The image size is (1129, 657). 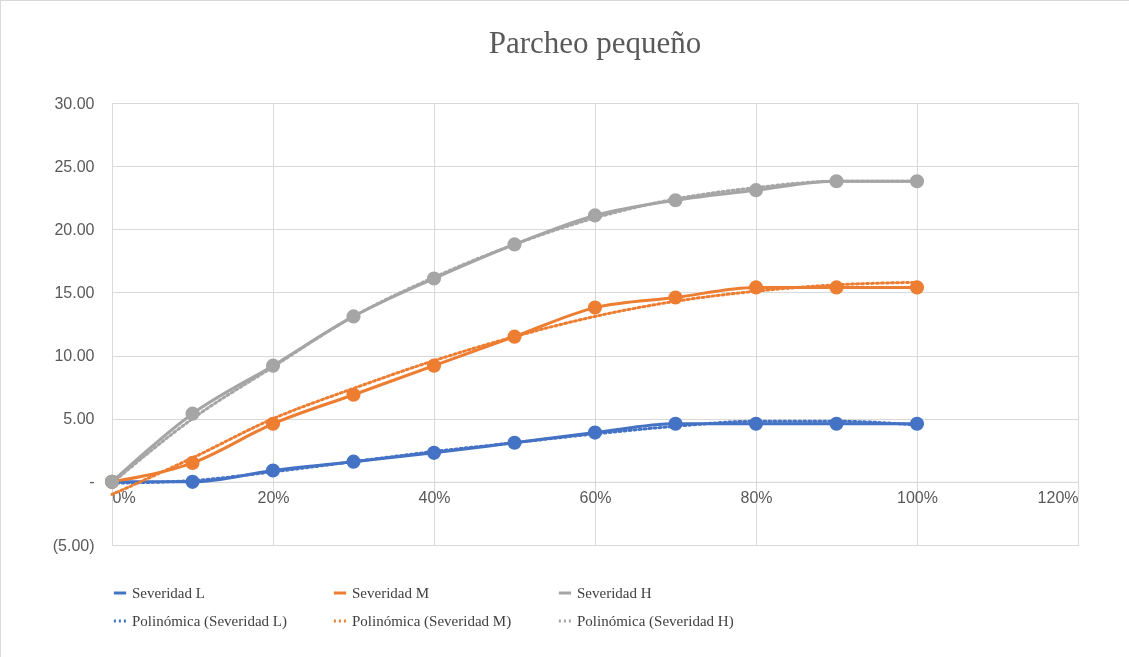 I want to click on y-tick-label: 15.00, so click(x=74, y=292).